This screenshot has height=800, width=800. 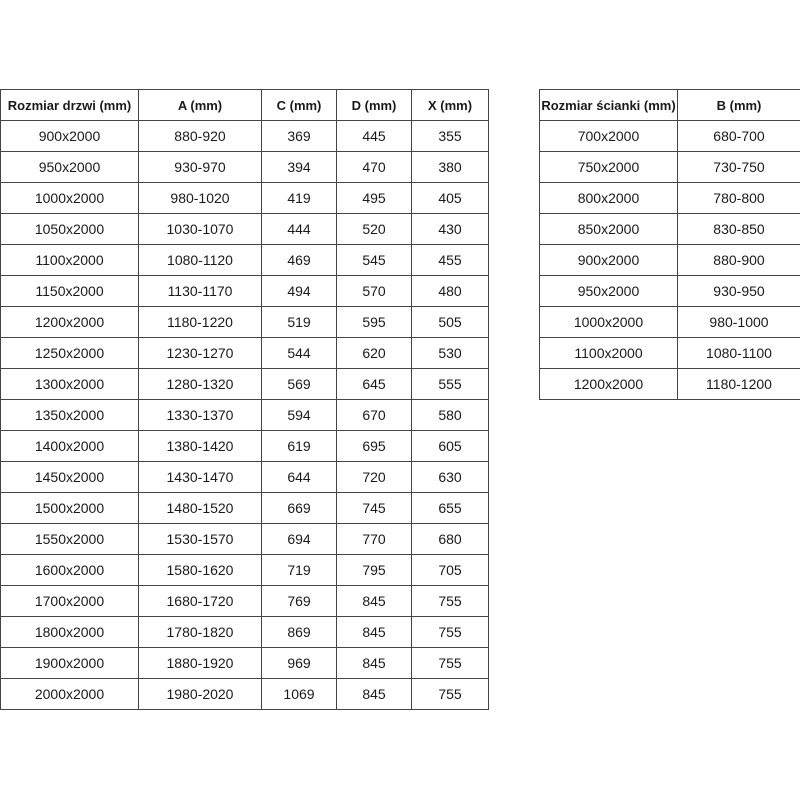 What do you see at coordinates (299, 291) in the screenshot?
I see `table-cell: 494` at bounding box center [299, 291].